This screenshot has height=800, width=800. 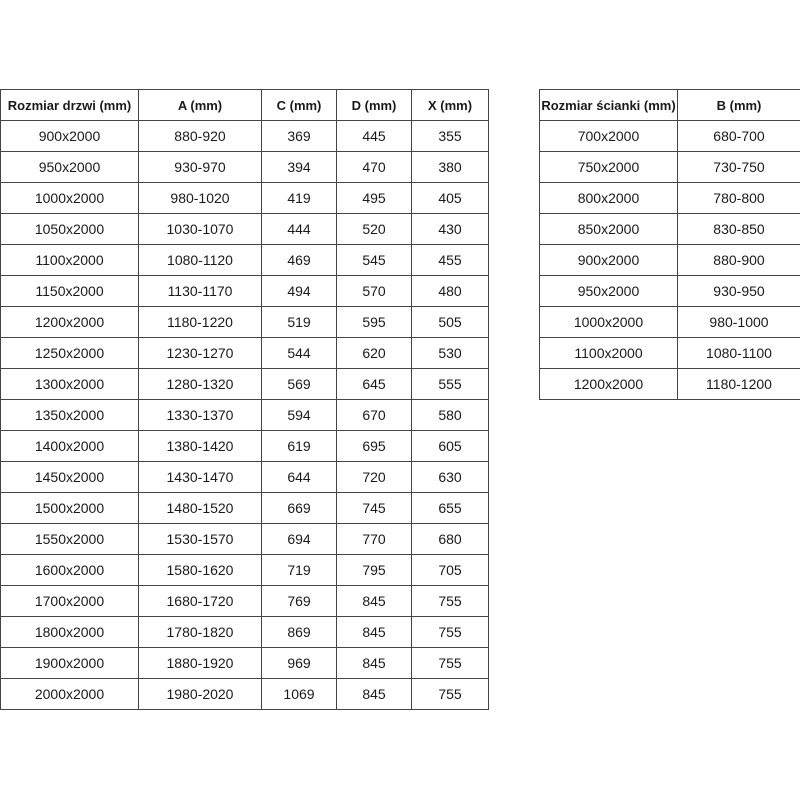 What do you see at coordinates (299, 291) in the screenshot?
I see `table-cell: 494` at bounding box center [299, 291].